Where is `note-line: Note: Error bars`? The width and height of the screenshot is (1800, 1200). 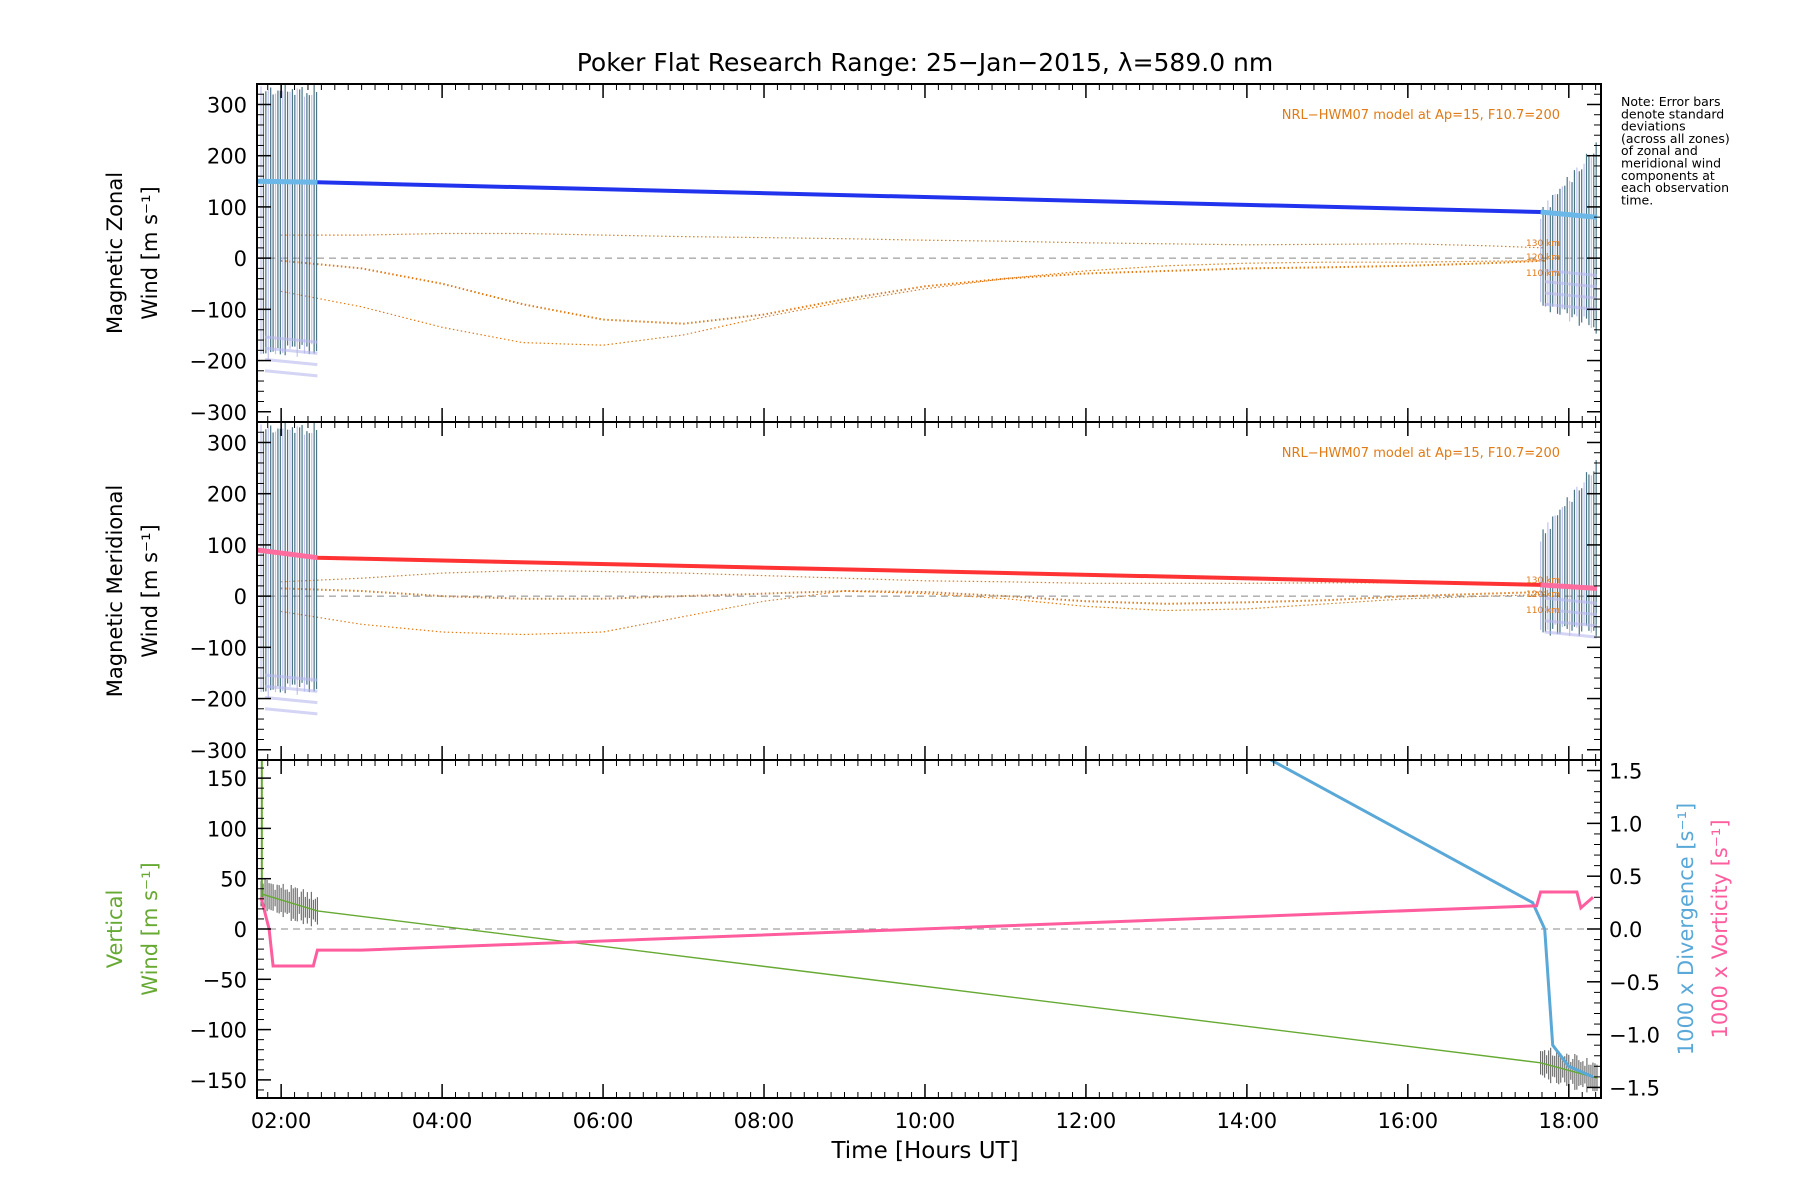 note-line: Note: Error bars is located at coordinates (1670, 101).